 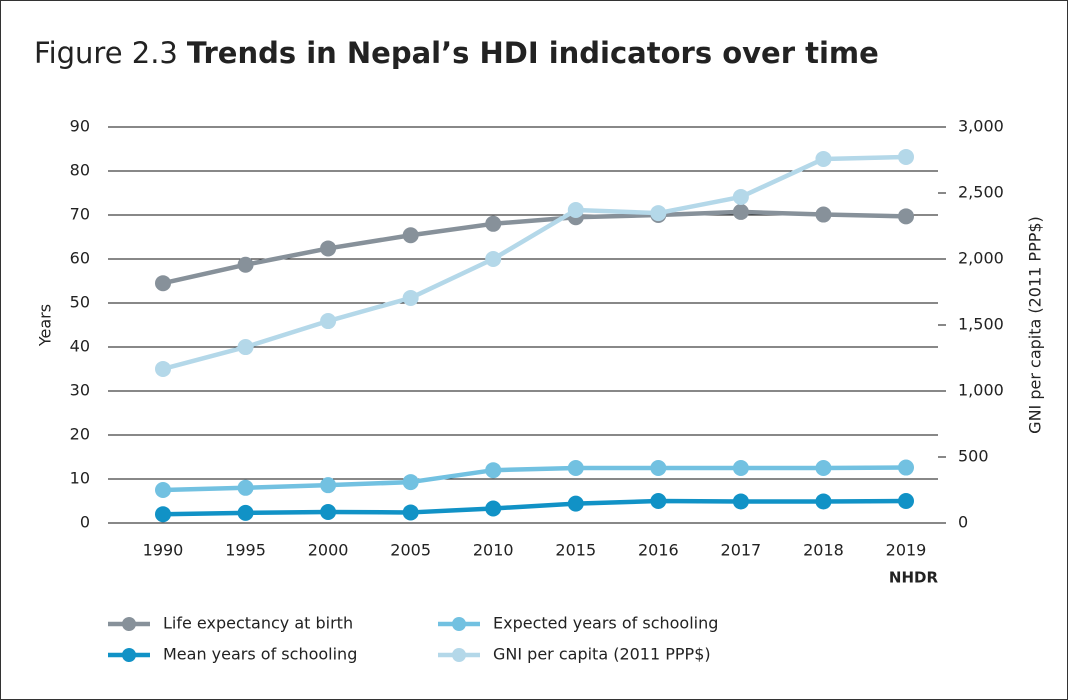 I want to click on y2-tick-label: 1,000, so click(x=981, y=390).